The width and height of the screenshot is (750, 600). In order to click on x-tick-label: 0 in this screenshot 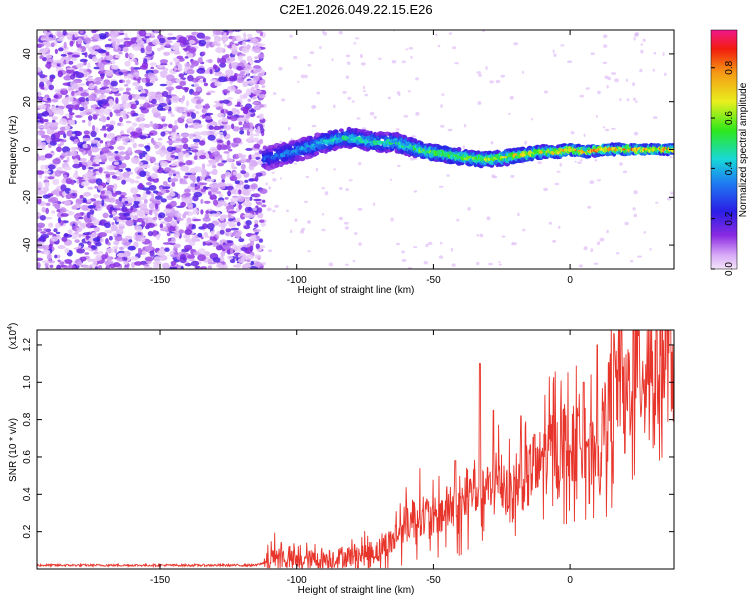, I will do `click(570, 580)`.